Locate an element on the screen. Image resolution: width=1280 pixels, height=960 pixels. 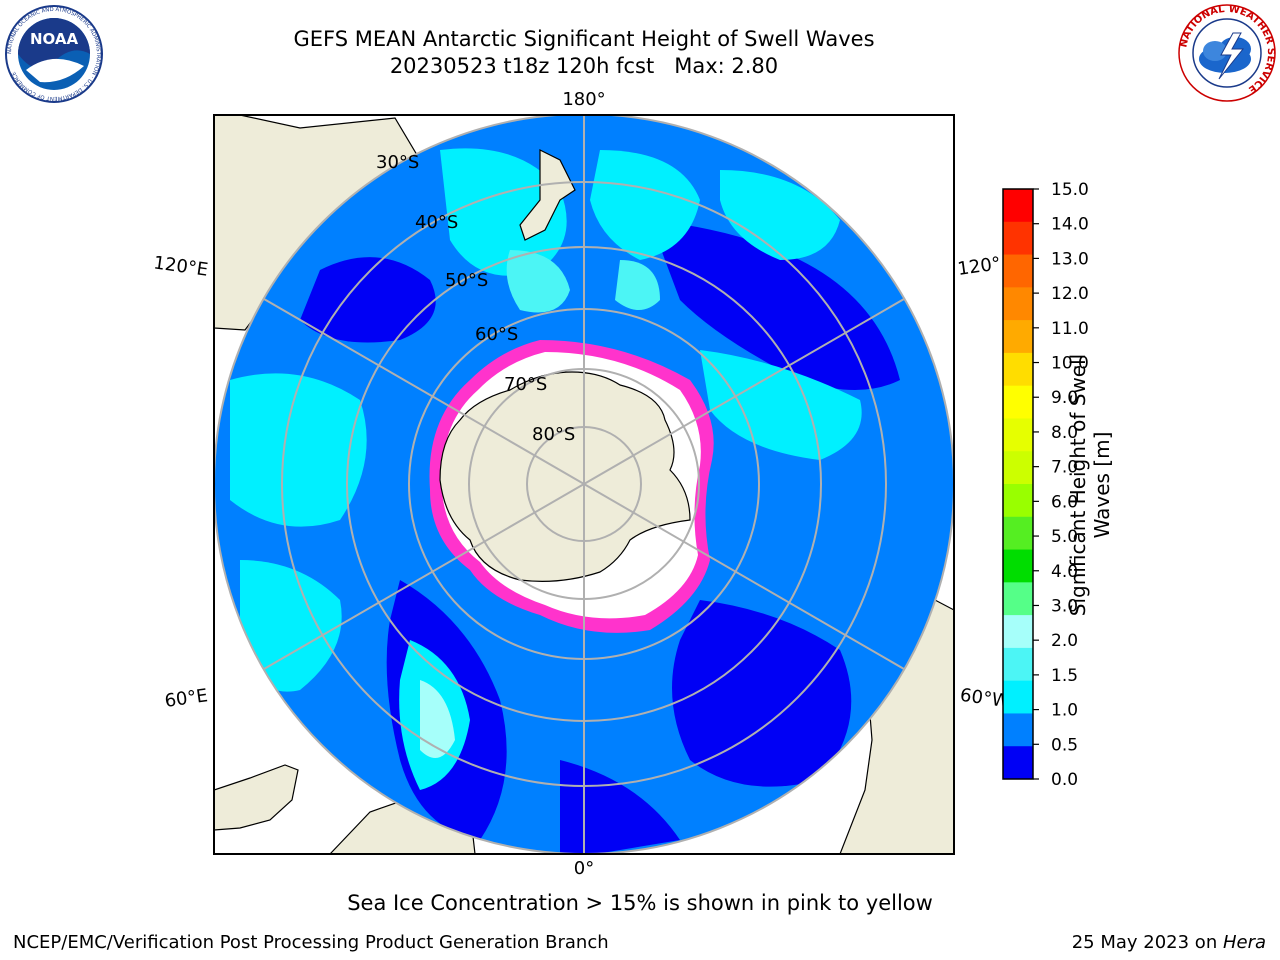
colorbar-tick-label: 13.0 is located at coordinates (1070, 259).